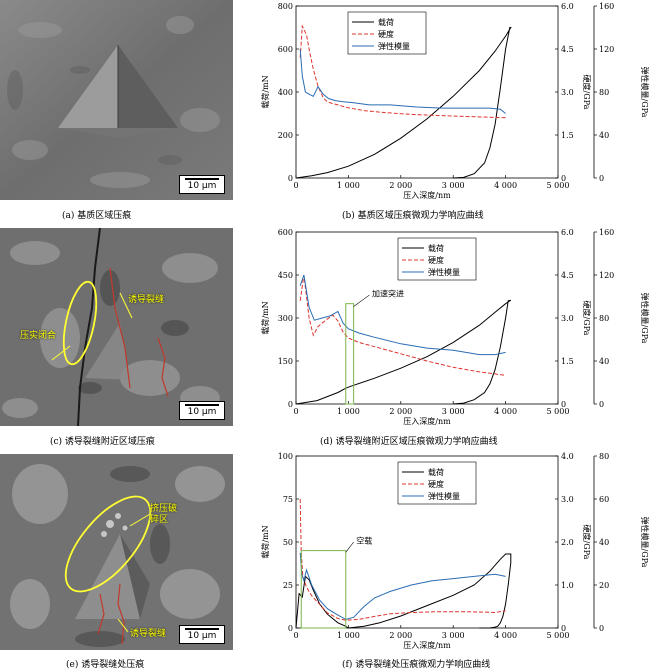 This screenshot has width=650, height=672. Describe the element at coordinates (288, 542) in the screenshot. I see `load-tick-label: 50` at that location.